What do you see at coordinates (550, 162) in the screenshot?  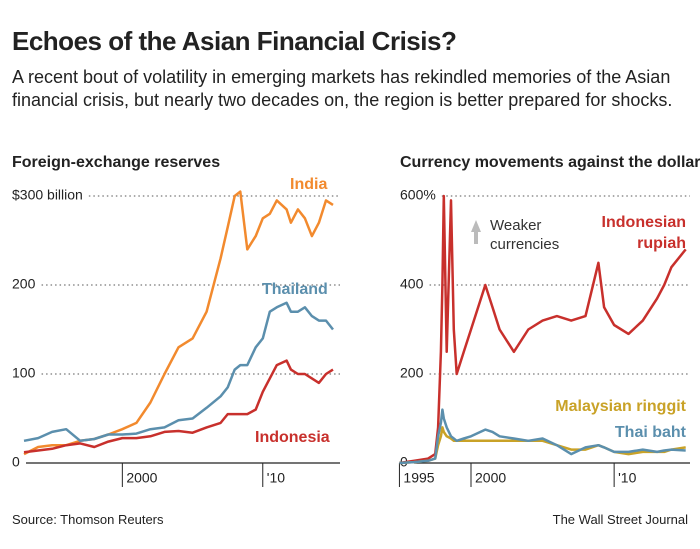 I see `panel-title: Currency movements against the dollar` at bounding box center [550, 162].